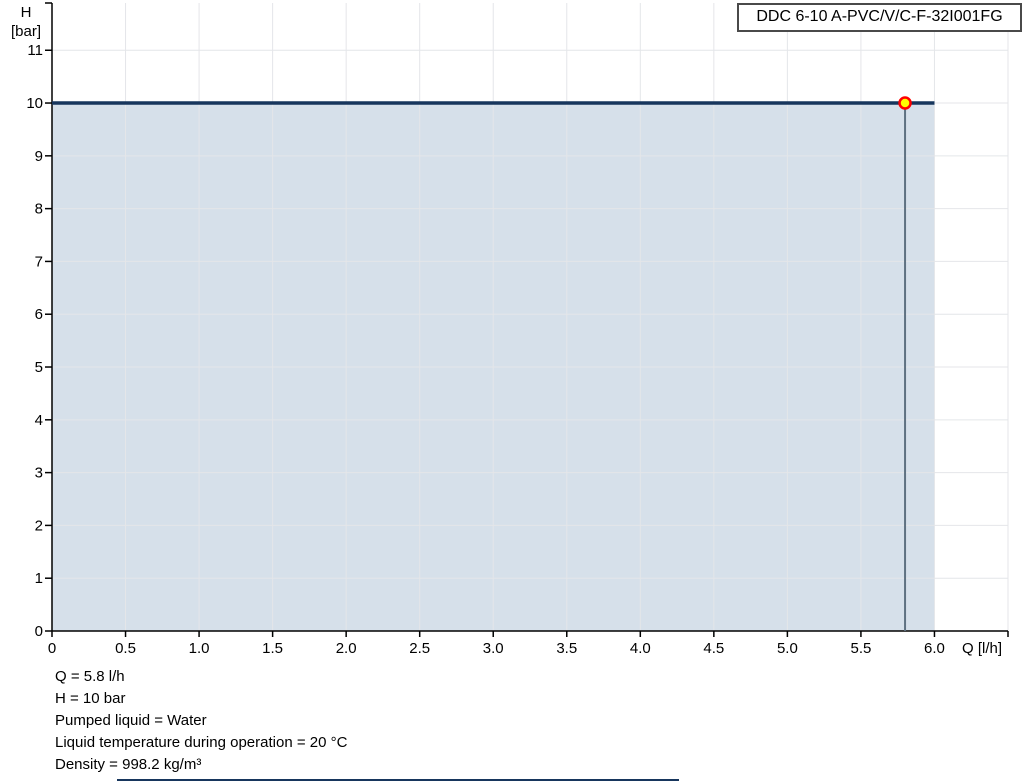  I want to click on y-axis-label-symbol: H, so click(26, 12).